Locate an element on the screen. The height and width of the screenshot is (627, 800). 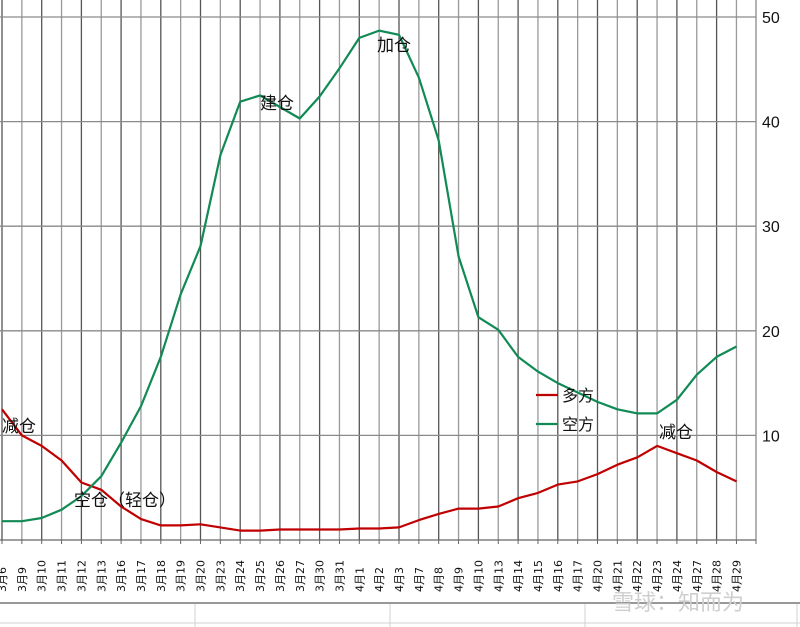
x-tick-label: 3月23 is located at coordinates (220, 576).